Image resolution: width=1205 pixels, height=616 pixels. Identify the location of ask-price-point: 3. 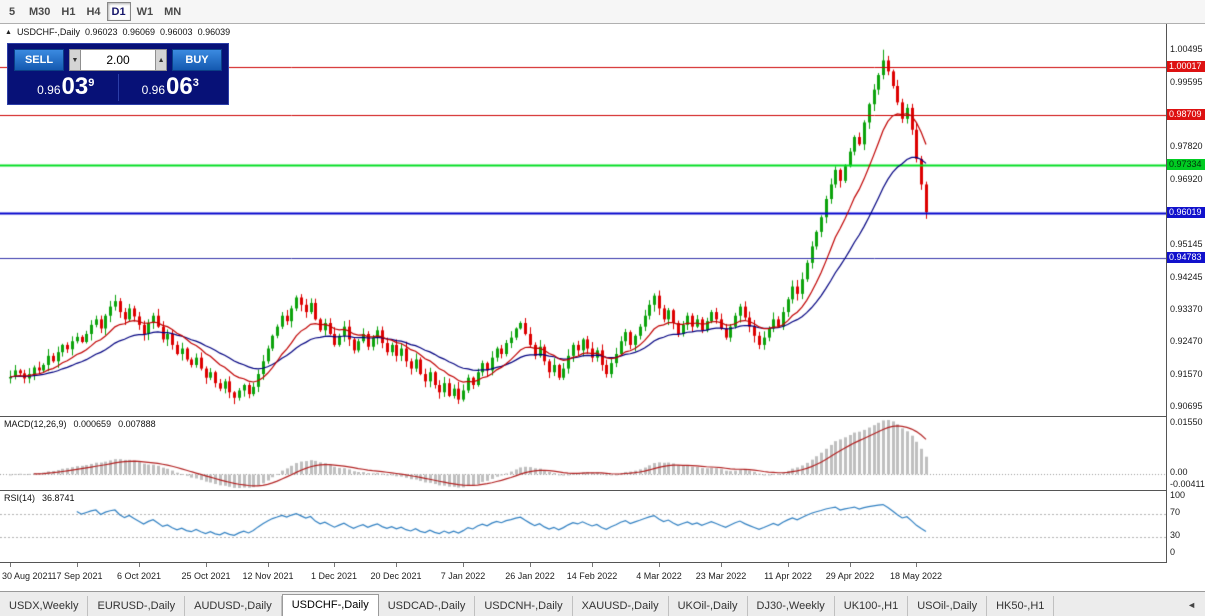
(195, 83).